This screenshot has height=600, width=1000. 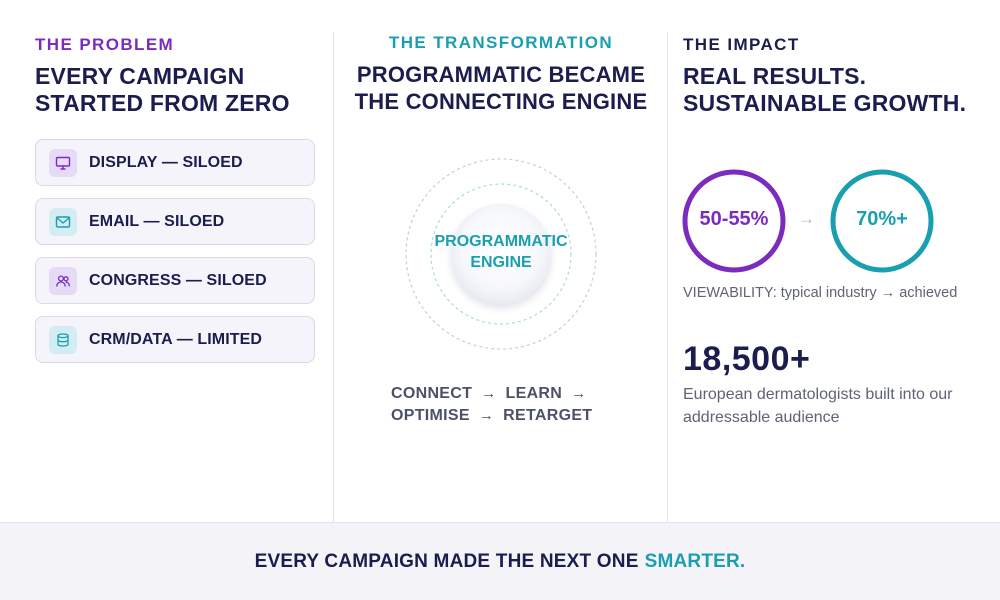 I want to click on footer-accent: SMARTER., so click(x=695, y=561).